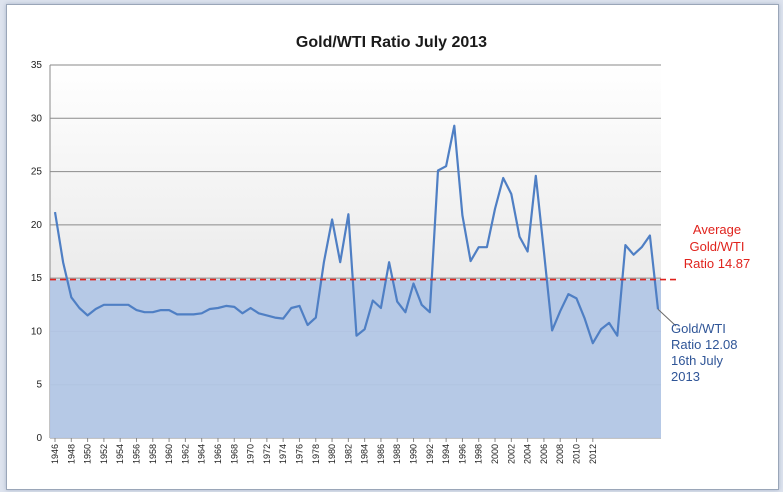 This screenshot has height=492, width=783. I want to click on x-tick-label: 2006, so click(544, 454).